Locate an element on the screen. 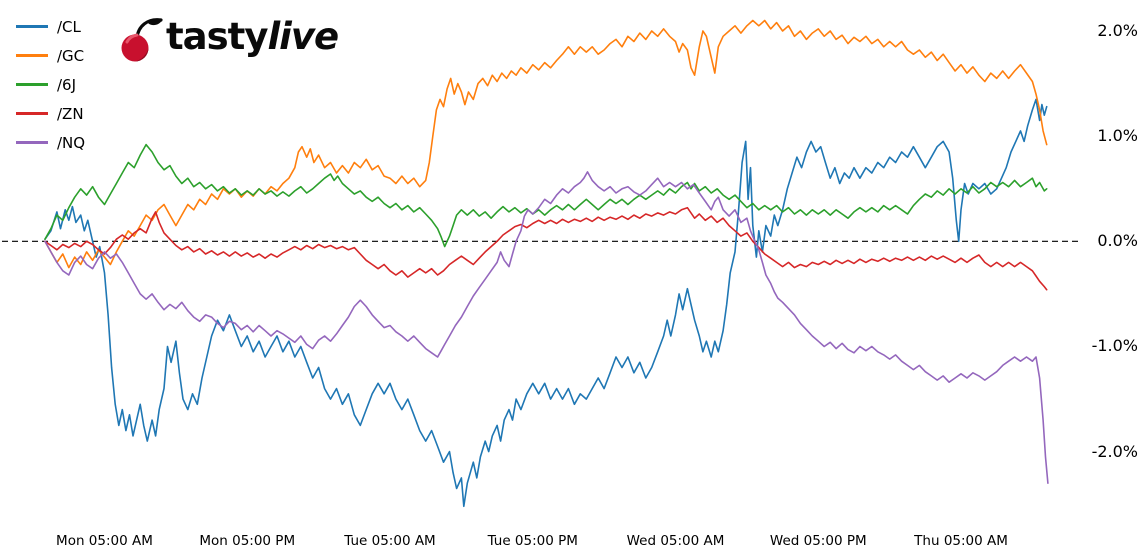  x-axis-label: Wed 05:00 AM is located at coordinates (675, 541).